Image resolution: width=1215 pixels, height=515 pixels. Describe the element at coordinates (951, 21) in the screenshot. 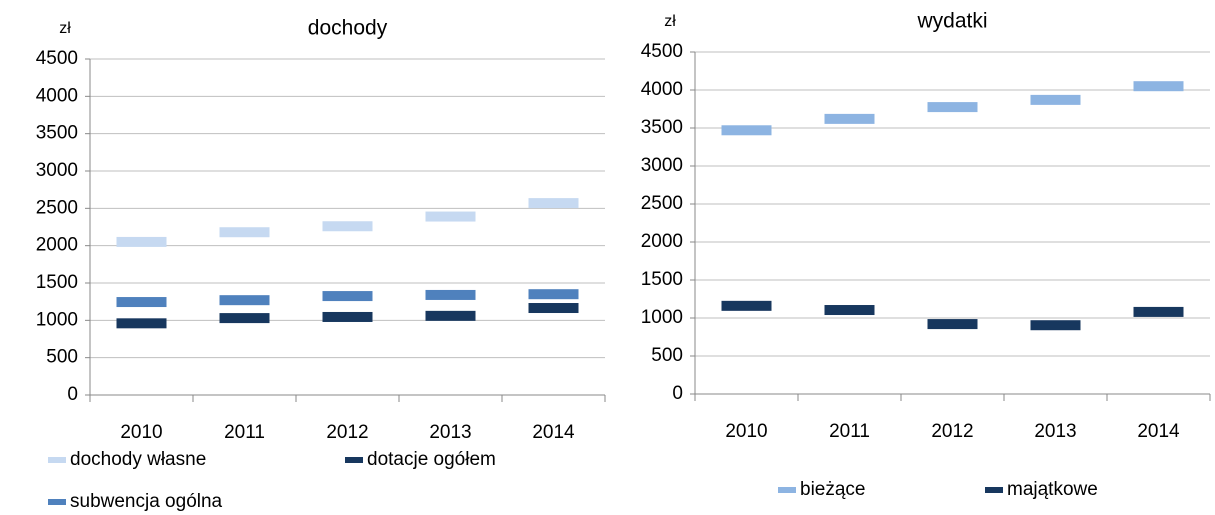

I see `chart-title: wydatki` at that location.